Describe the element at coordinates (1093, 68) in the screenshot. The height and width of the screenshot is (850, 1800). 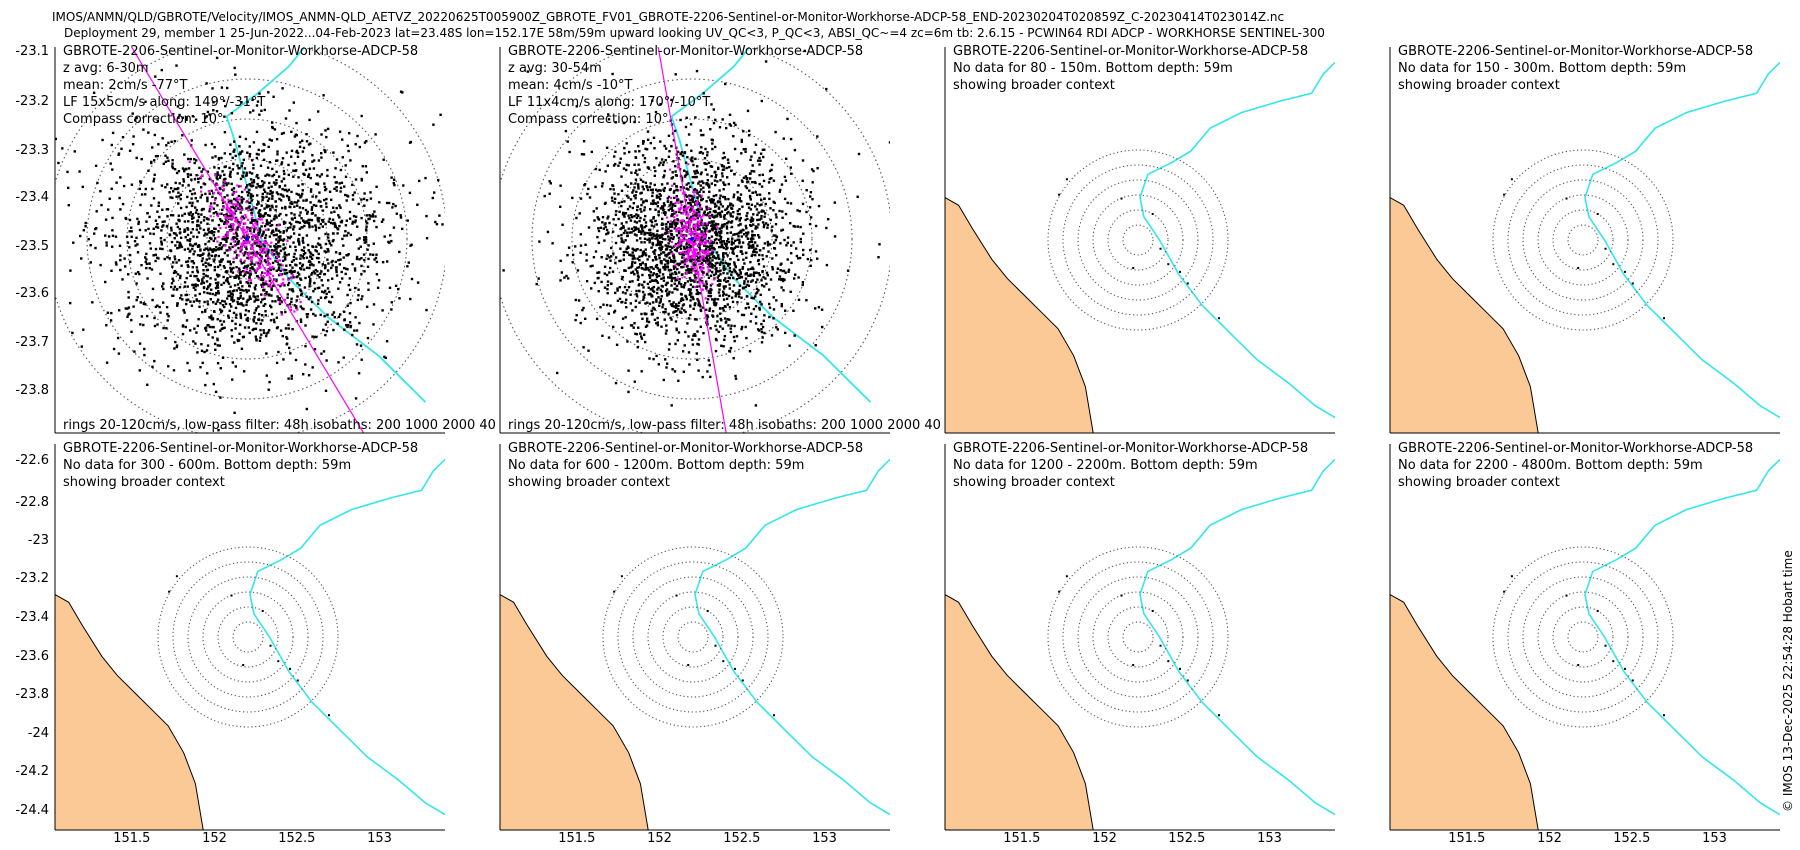
I see `panel-info-line: No data for 80 - 150m. Bottom depth: 59m` at that location.